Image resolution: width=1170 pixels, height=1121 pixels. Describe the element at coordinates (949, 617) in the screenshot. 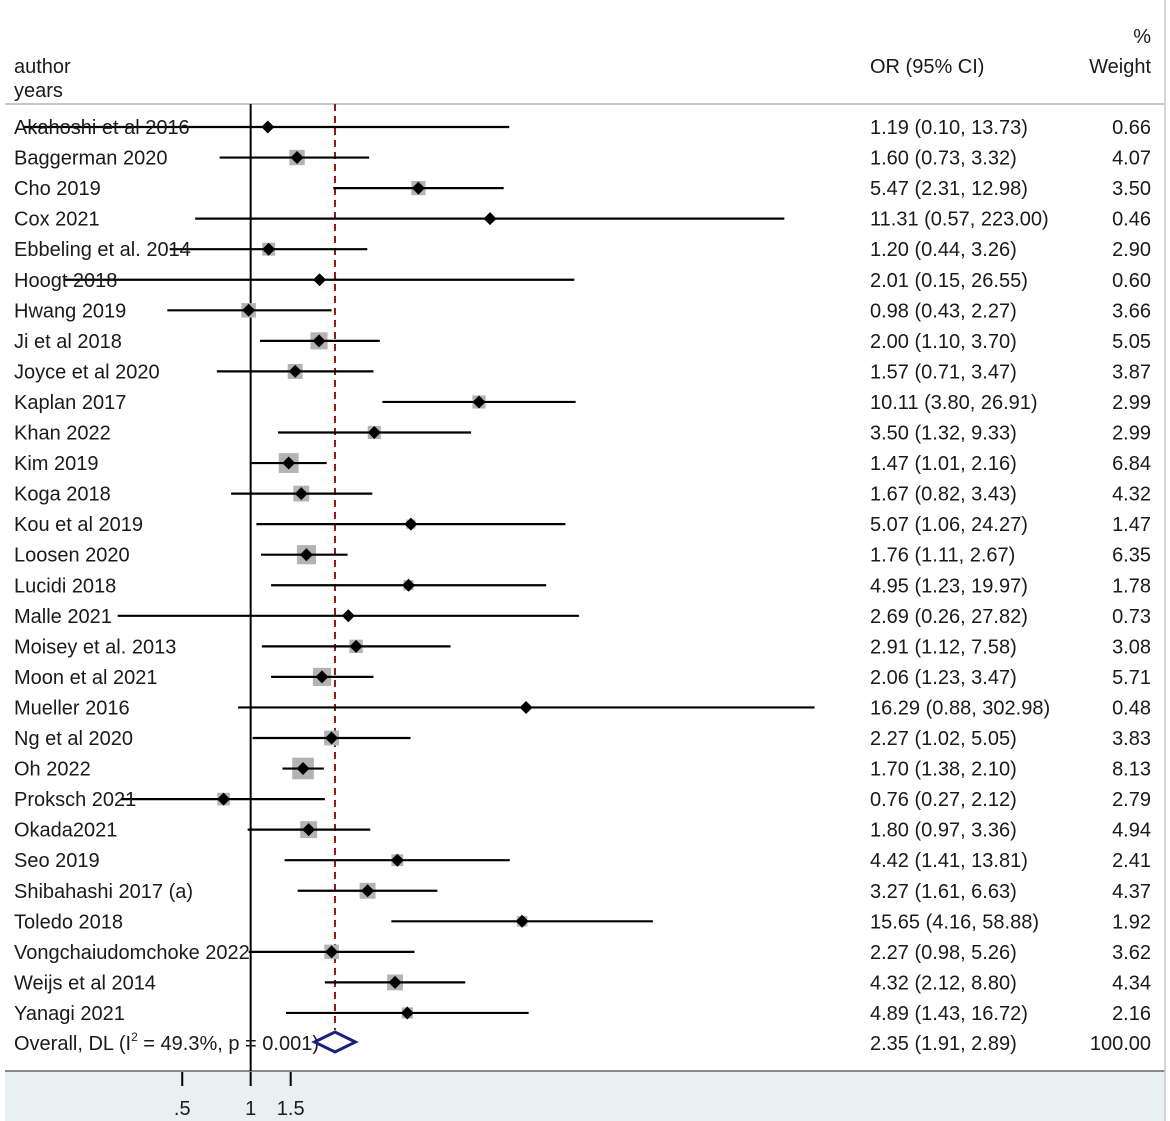

I see `ci-text: 2.69 (0.26, 27.82)` at that location.